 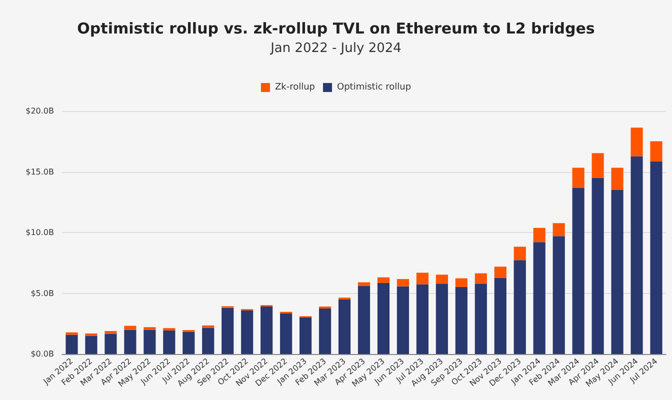 What do you see at coordinates (295, 87) in the screenshot?
I see `legend-label: Zk-rollup` at bounding box center [295, 87].